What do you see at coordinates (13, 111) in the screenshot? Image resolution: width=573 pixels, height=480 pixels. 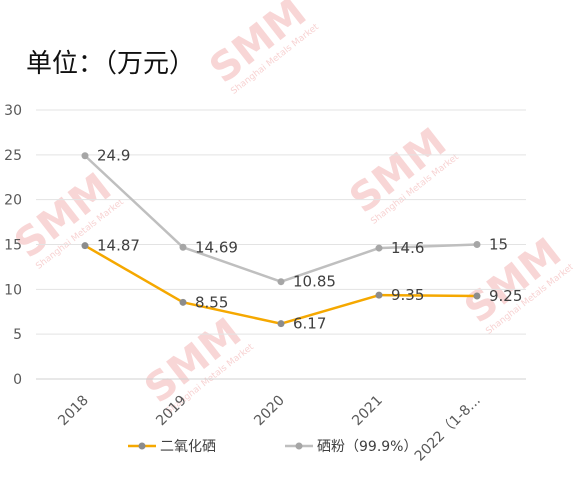 I see `y-tick-label: 30` at bounding box center [13, 111].